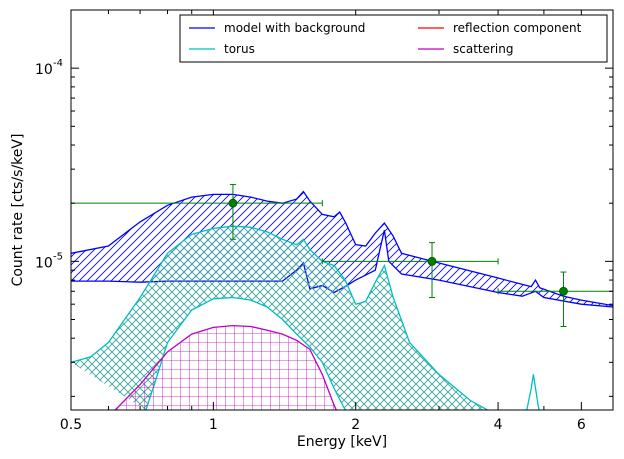  I want to click on legend-box, so click(393, 38).